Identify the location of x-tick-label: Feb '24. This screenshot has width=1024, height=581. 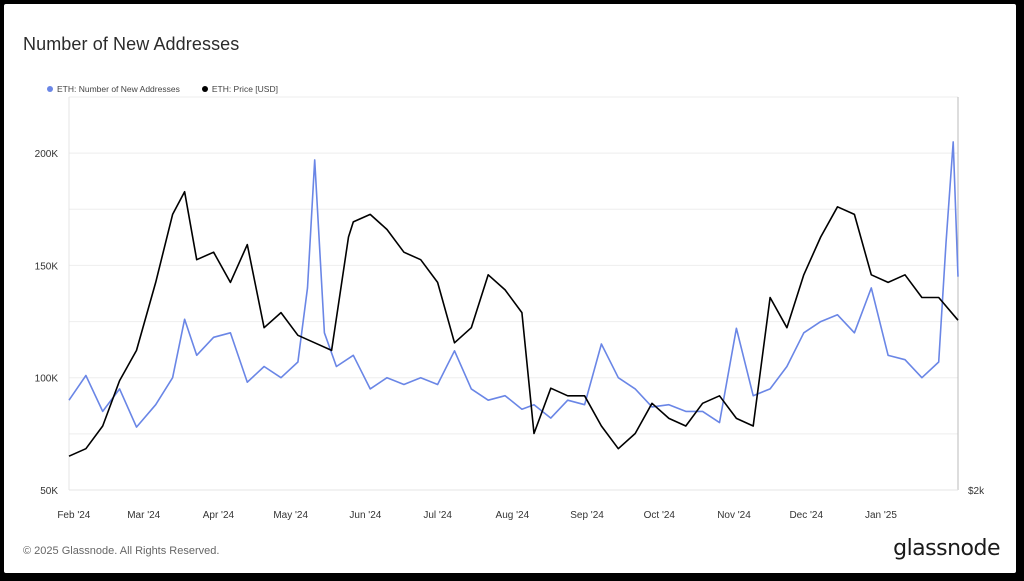
(73, 515).